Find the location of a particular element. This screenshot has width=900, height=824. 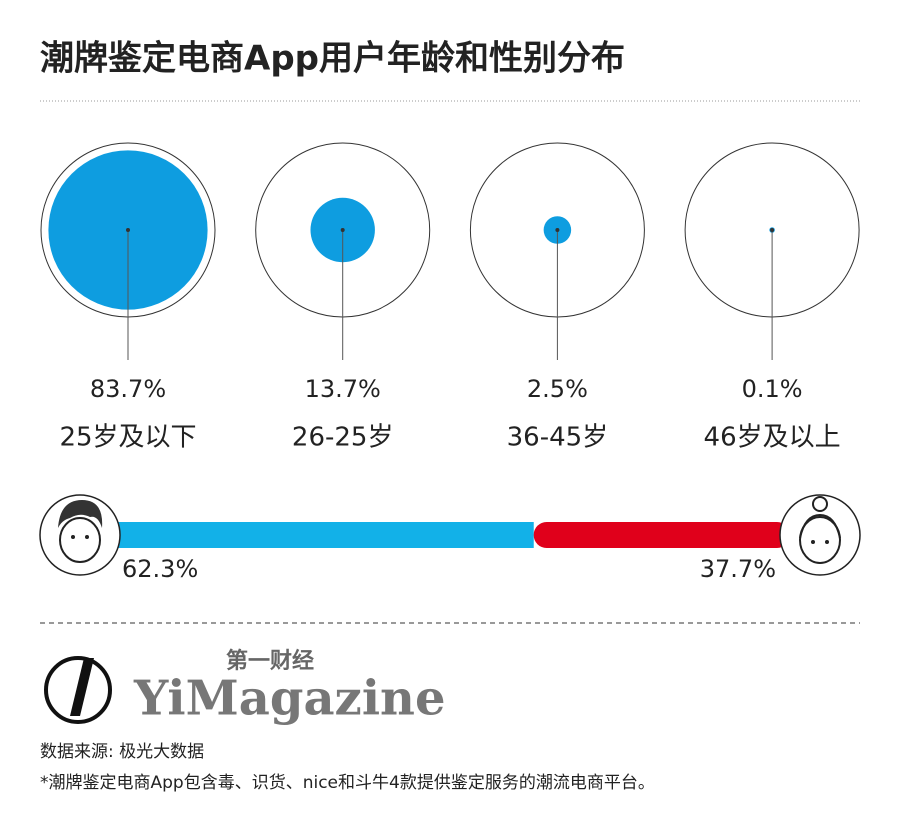

category-label: 36-45岁 is located at coordinates (558, 438).